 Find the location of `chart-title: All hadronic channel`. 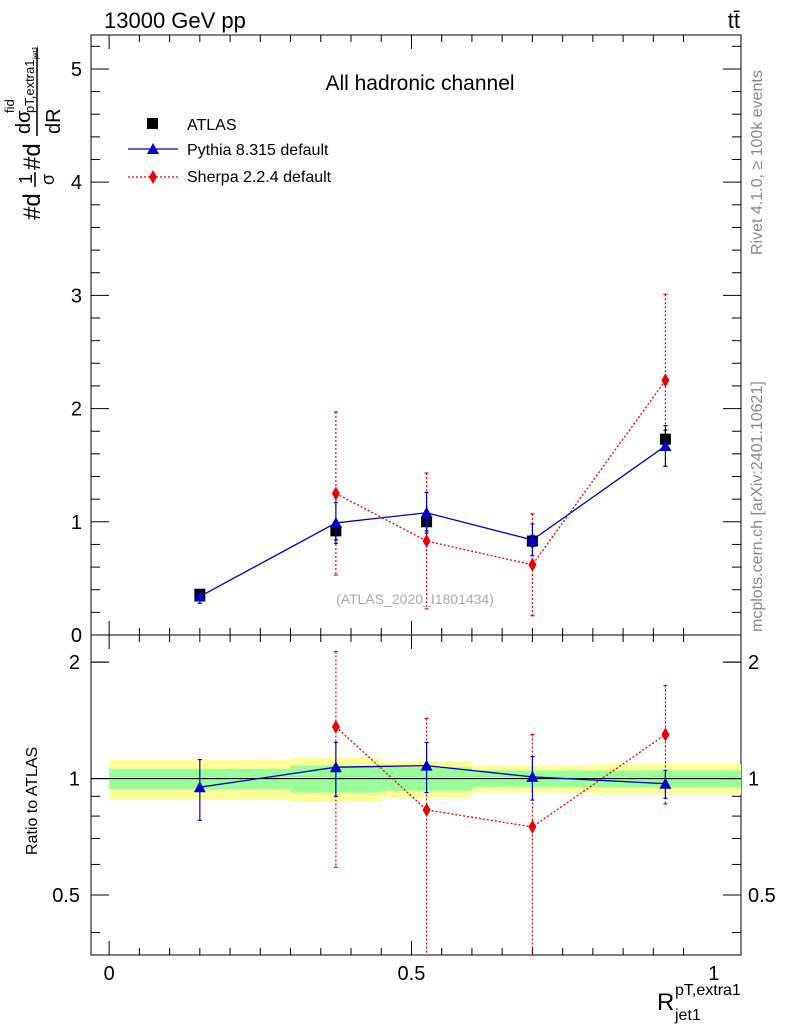

chart-title: All hadronic channel is located at coordinates (419, 83).